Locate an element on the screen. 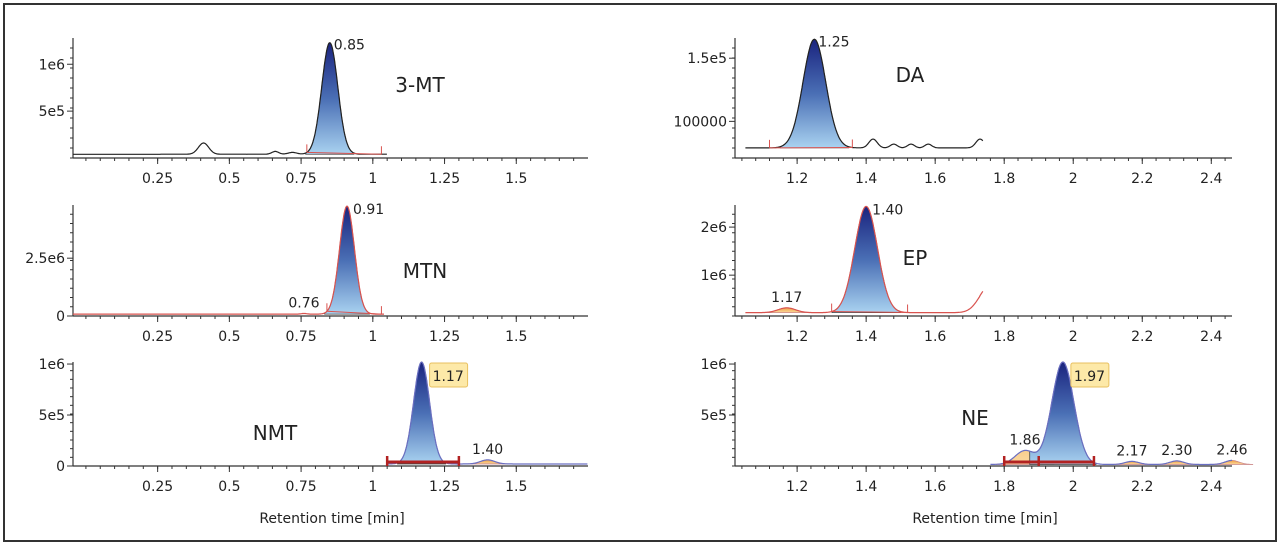 The width and height of the screenshot is (1280, 545). peak-label: 1.25 is located at coordinates (833, 42).